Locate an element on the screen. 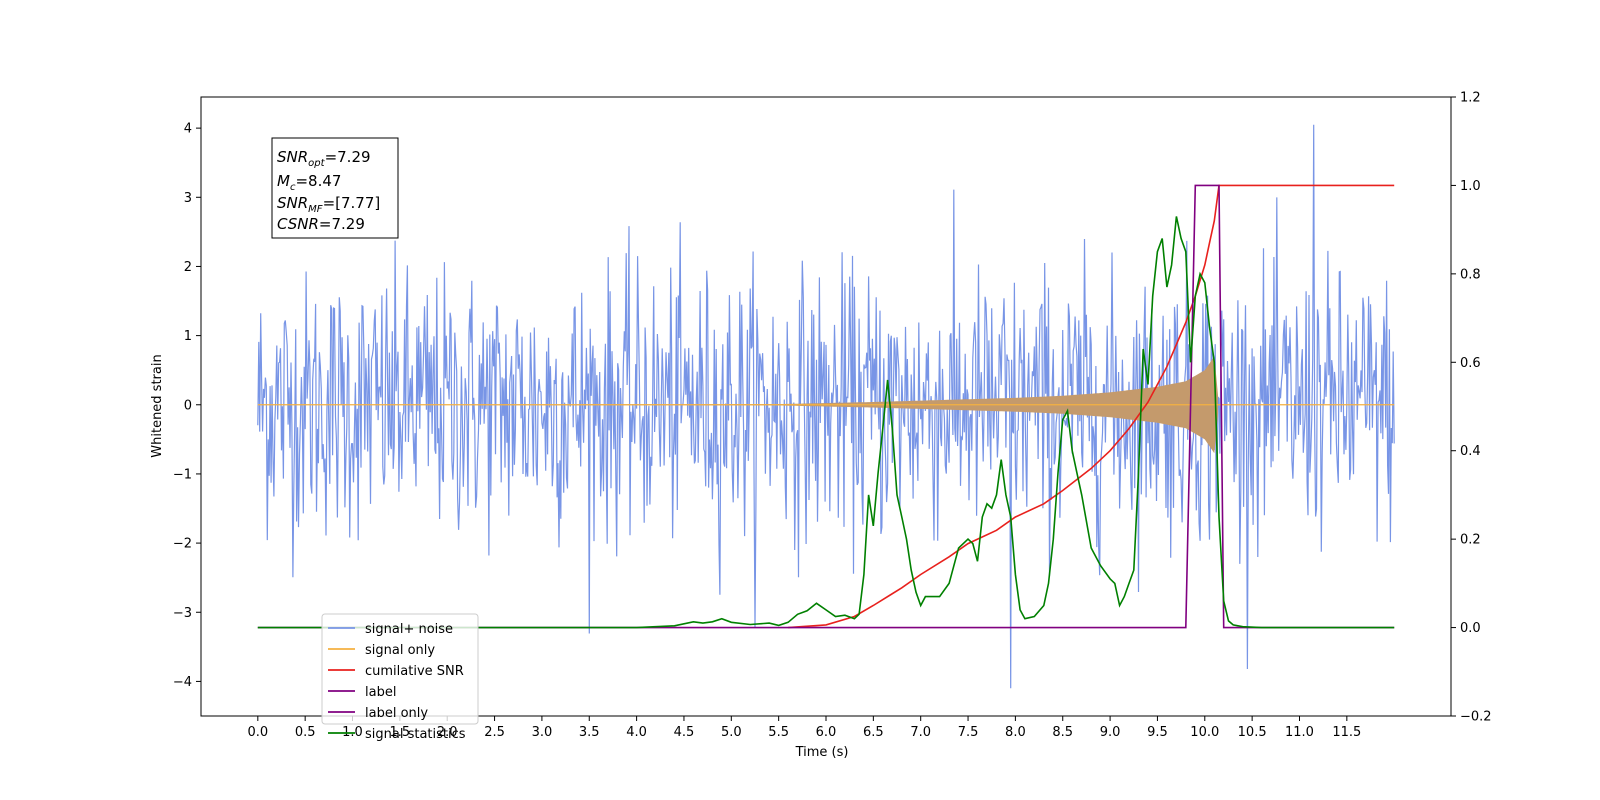 This screenshot has height=800, width=1600. y-tick-label: 1 is located at coordinates (188, 336).